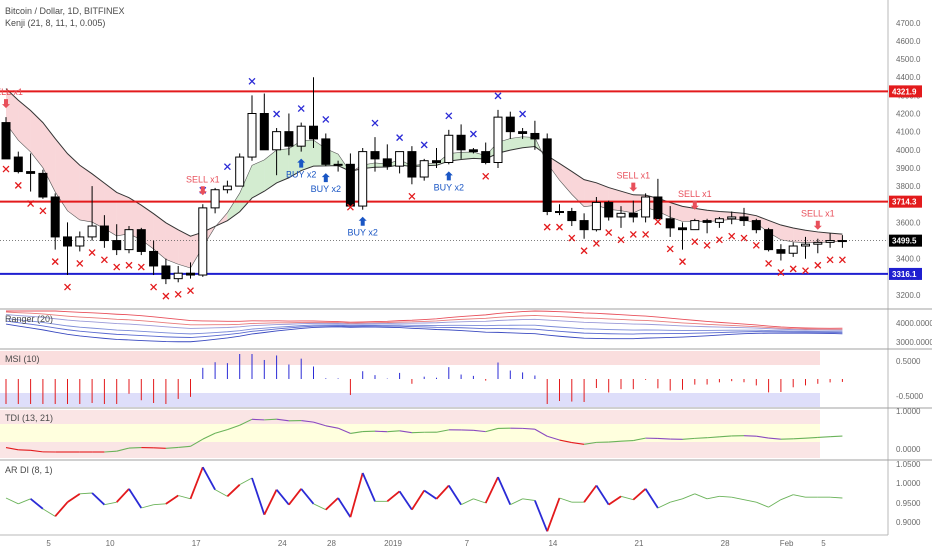  Describe the element at coordinates (905, 240) in the screenshot. I see `price-tag` at that location.